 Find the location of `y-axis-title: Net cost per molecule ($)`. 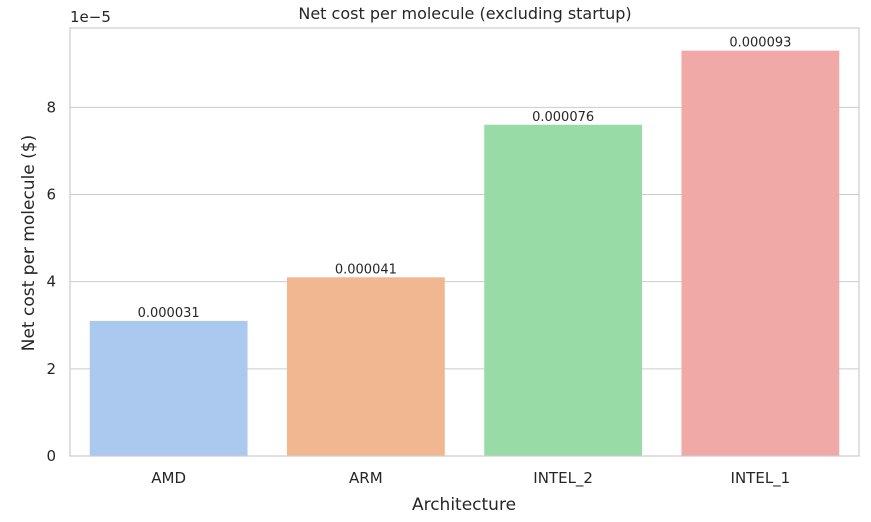

y-axis-title: Net cost per molecule ($) is located at coordinates (29, 243).